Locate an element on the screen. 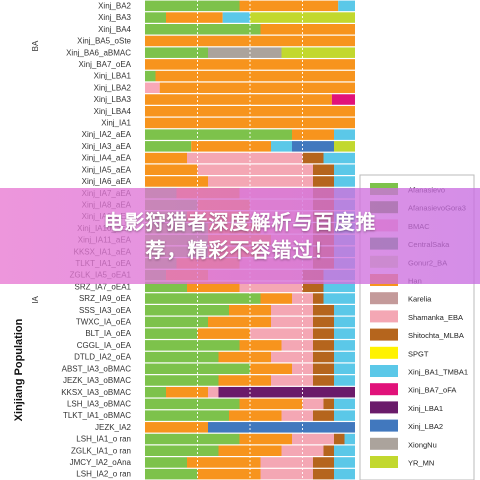 This screenshot has width=480, height=480. banner-line-1: 电影狩猎者深度解析与百度推 is located at coordinates (240, 222).